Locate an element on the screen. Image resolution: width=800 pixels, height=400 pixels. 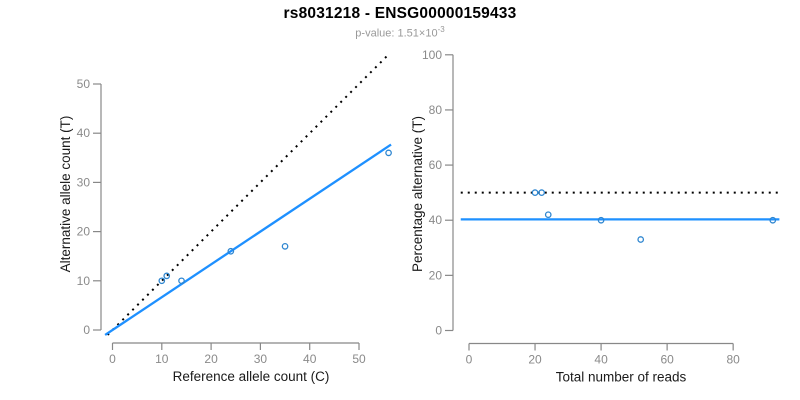
pvalue-exponent: -3 is located at coordinates (441, 29).